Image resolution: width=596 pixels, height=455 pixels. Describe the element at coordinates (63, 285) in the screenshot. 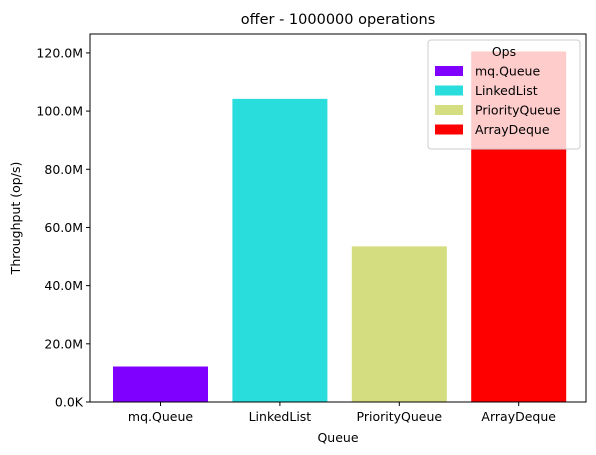

I see `y-tick-label: 40.0M` at that location.